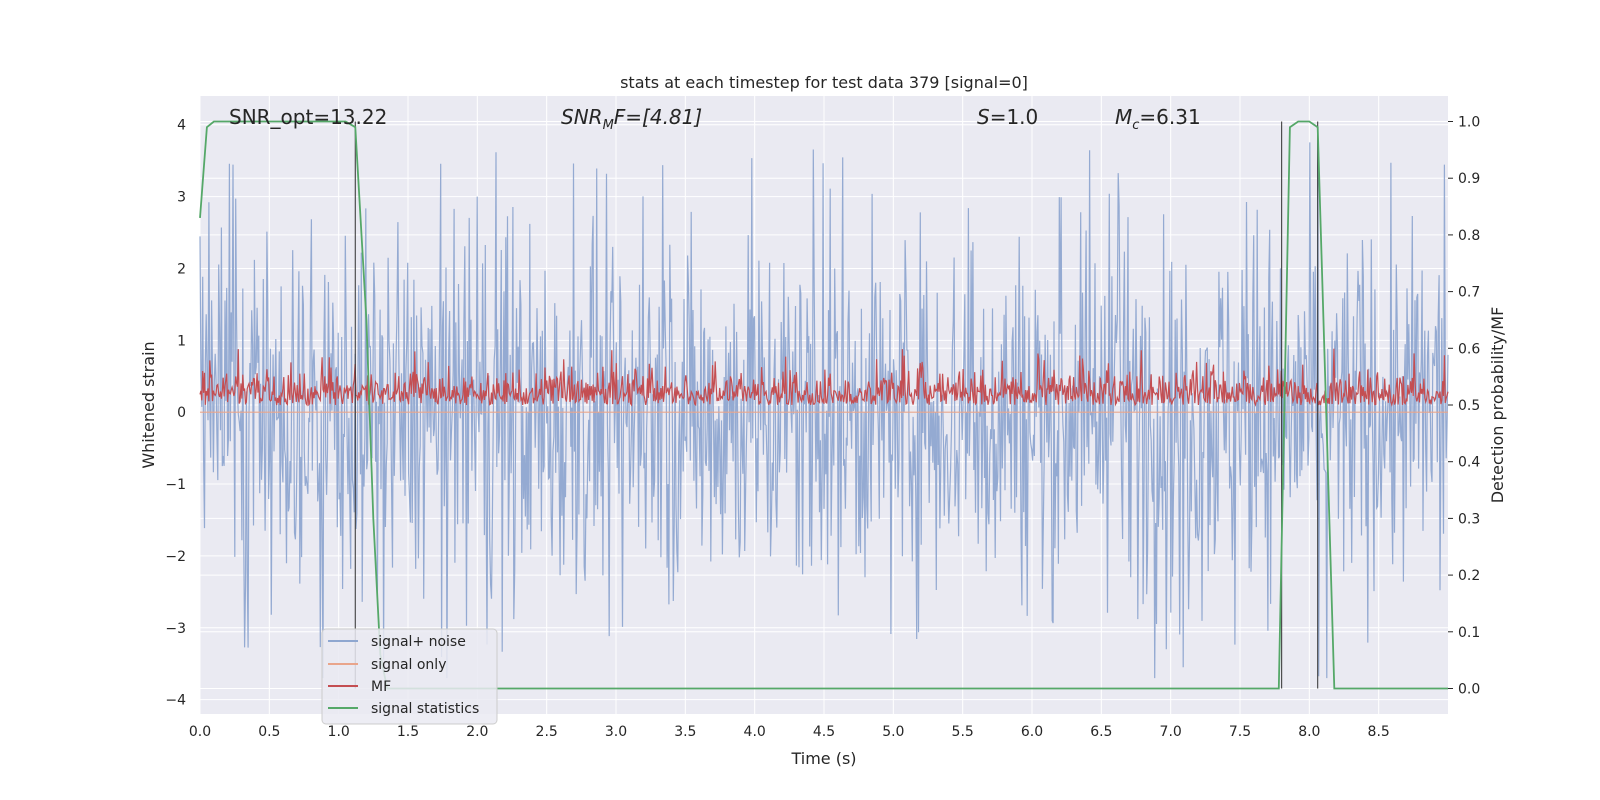 This screenshot has width=1600, height=800. Describe the element at coordinates (1469, 179) in the screenshot. I see `y2-tick-label: 0.9` at that location.